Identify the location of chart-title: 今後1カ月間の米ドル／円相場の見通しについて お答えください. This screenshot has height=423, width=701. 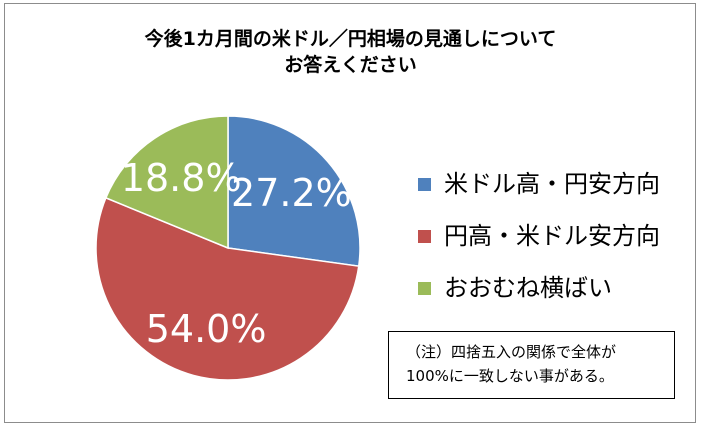
(350, 52).